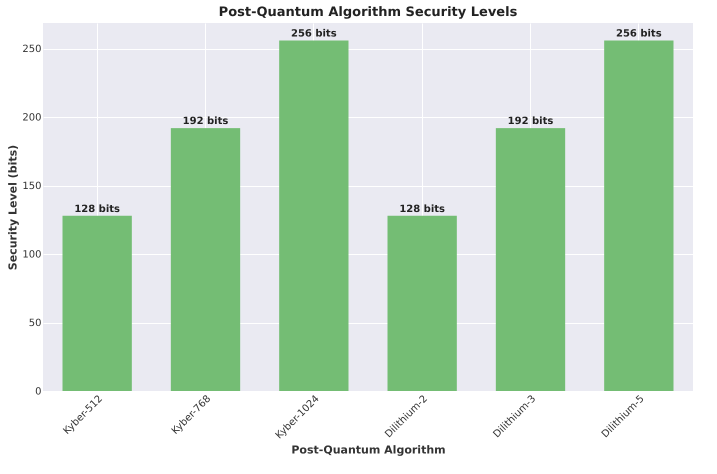 This screenshot has height=474, width=717. Describe the element at coordinates (368, 12) in the screenshot. I see `chart-title: Post-Quantum Algorithm Security Levels` at that location.